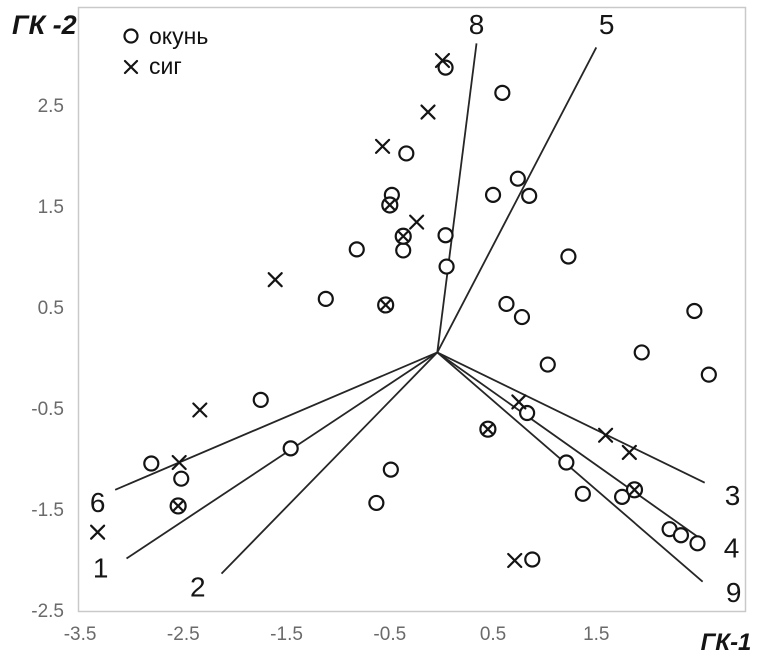  Describe the element at coordinates (493, 634) in the screenshot. I see `x-tick-label: 0.5` at that location.